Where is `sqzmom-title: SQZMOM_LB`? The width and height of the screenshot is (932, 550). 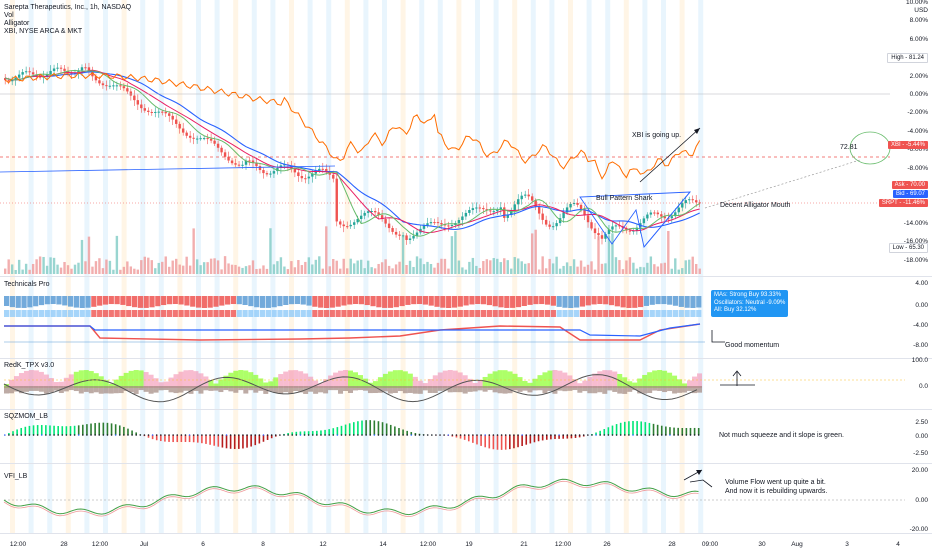
sqzmom-title: SQZMOM_LB is located at coordinates (26, 416).